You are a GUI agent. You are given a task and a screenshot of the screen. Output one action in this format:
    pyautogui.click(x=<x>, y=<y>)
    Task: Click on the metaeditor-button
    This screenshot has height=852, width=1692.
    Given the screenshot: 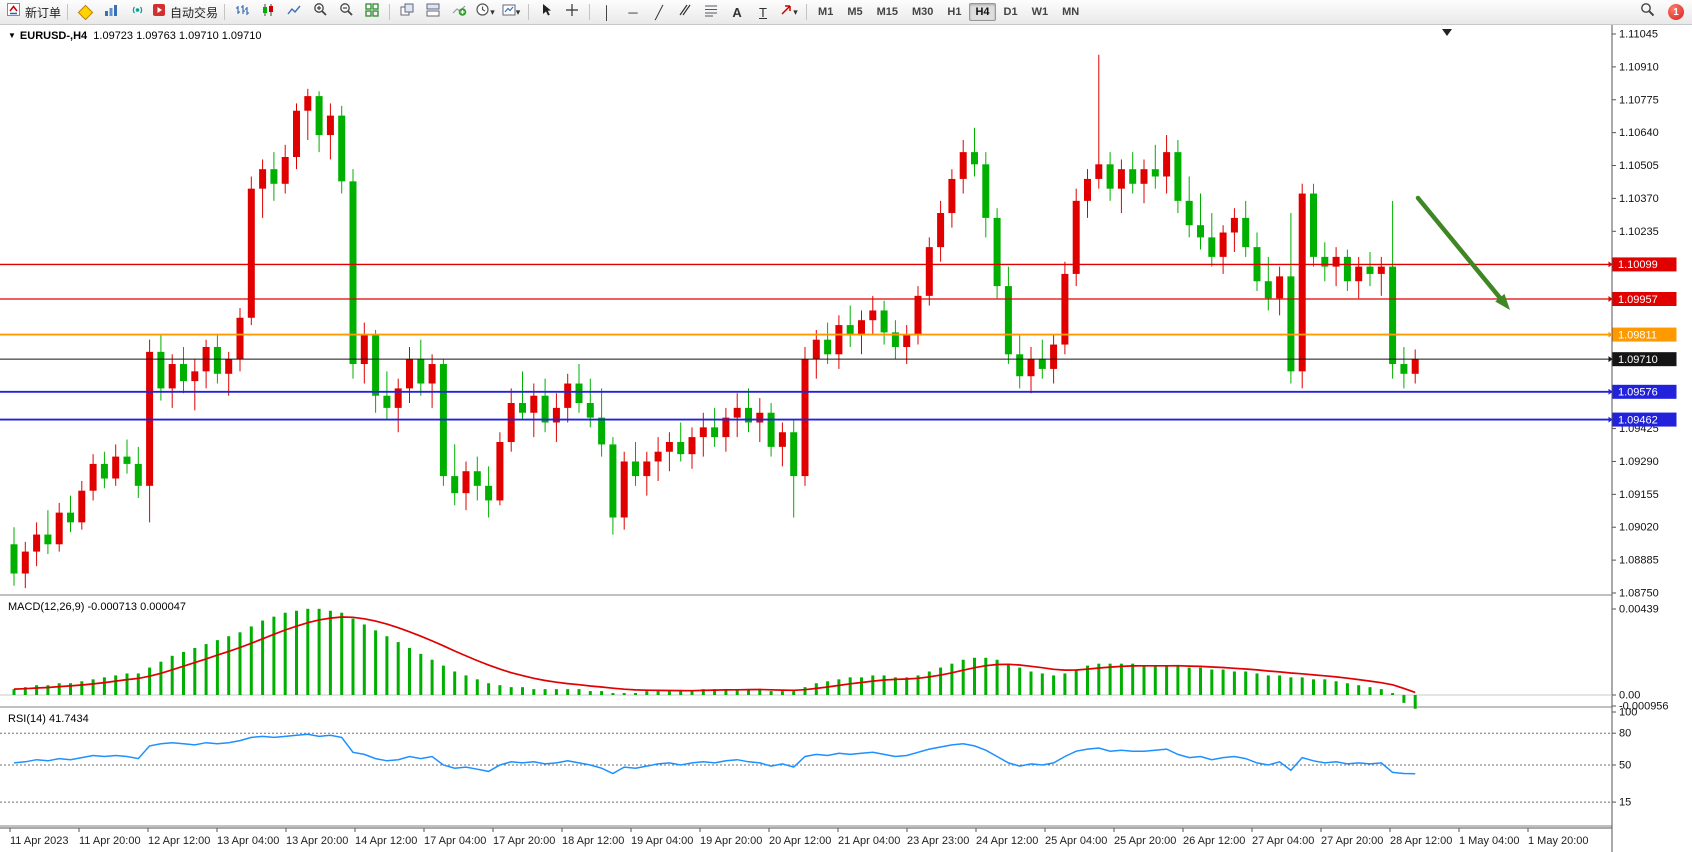 What is the action you would take?
    pyautogui.click(x=85, y=12)
    